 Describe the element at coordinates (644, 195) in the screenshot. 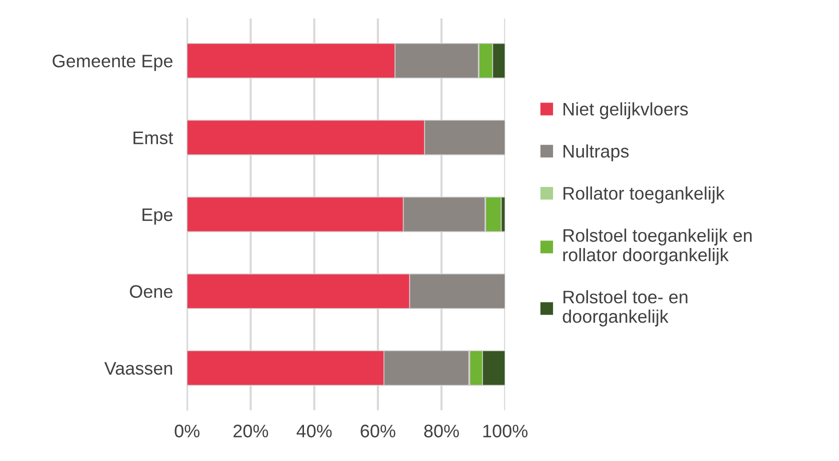

I see `legend-label: Rollator toegankelijk` at that location.